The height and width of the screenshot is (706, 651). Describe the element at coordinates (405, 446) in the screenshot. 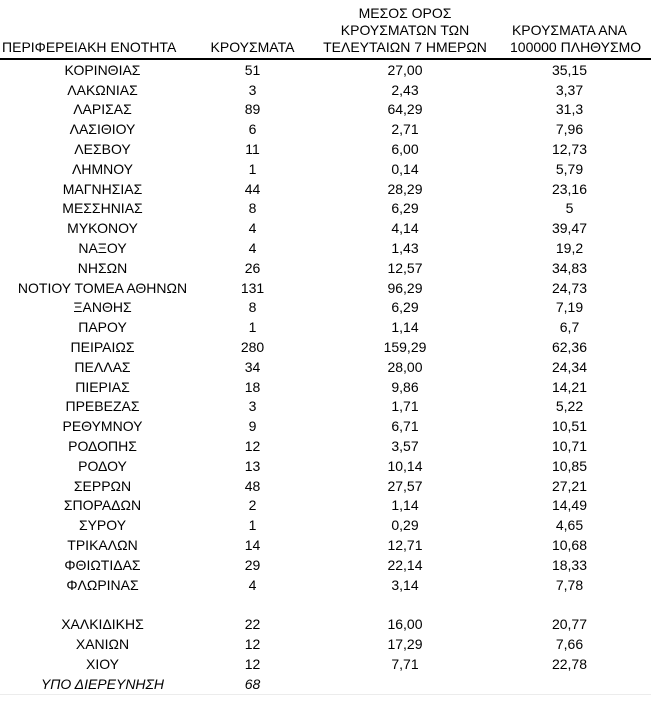

I see `avg7-cell: 3,57` at that location.